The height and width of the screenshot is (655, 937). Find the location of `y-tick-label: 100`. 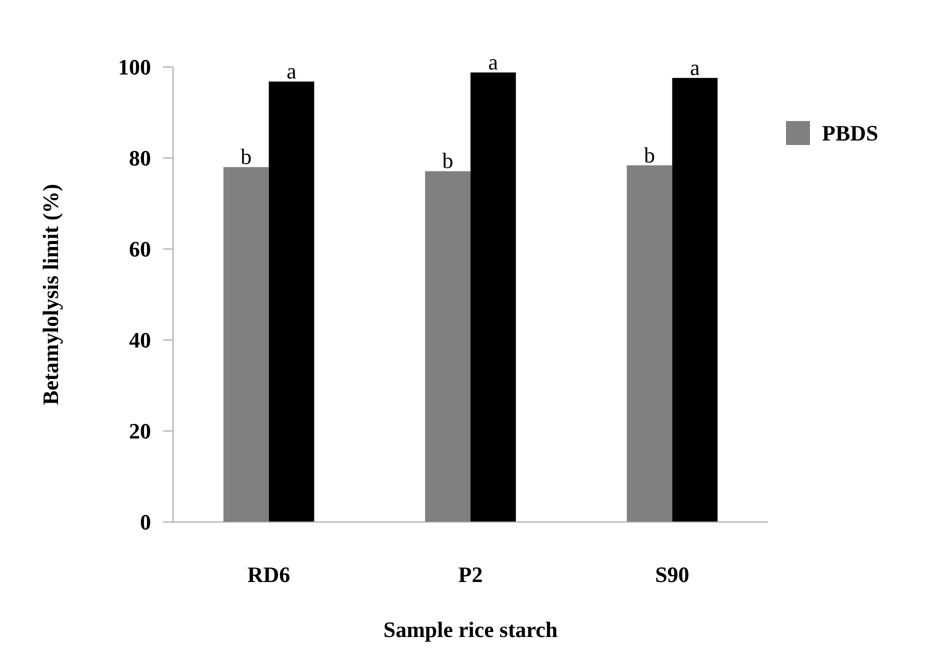

y-tick-label: 100 is located at coordinates (134, 67).